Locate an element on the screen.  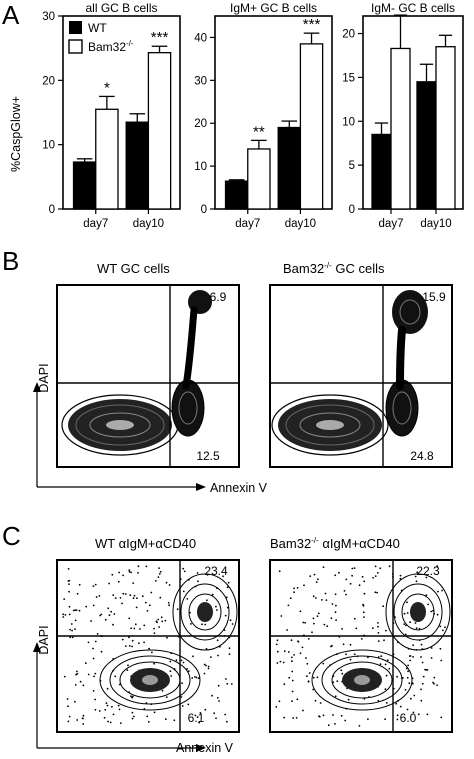
x-tick-label: day10 is located at coordinates (300, 224).